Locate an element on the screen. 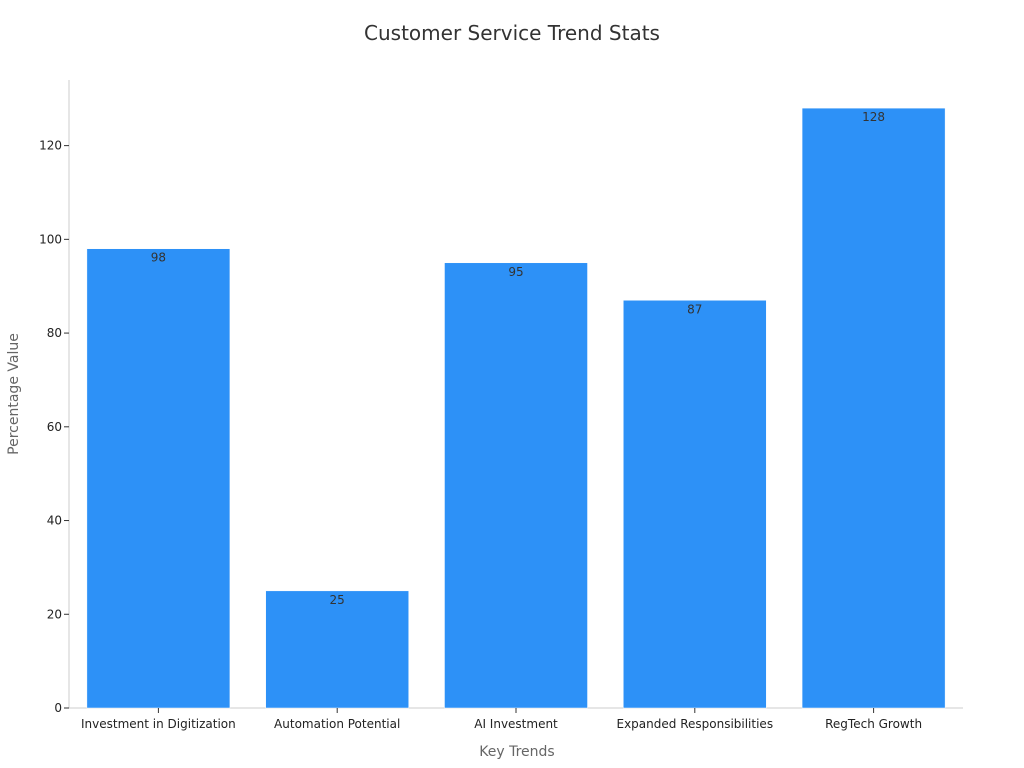  chart-title: Customer Service Trend Stats is located at coordinates (512, 33).